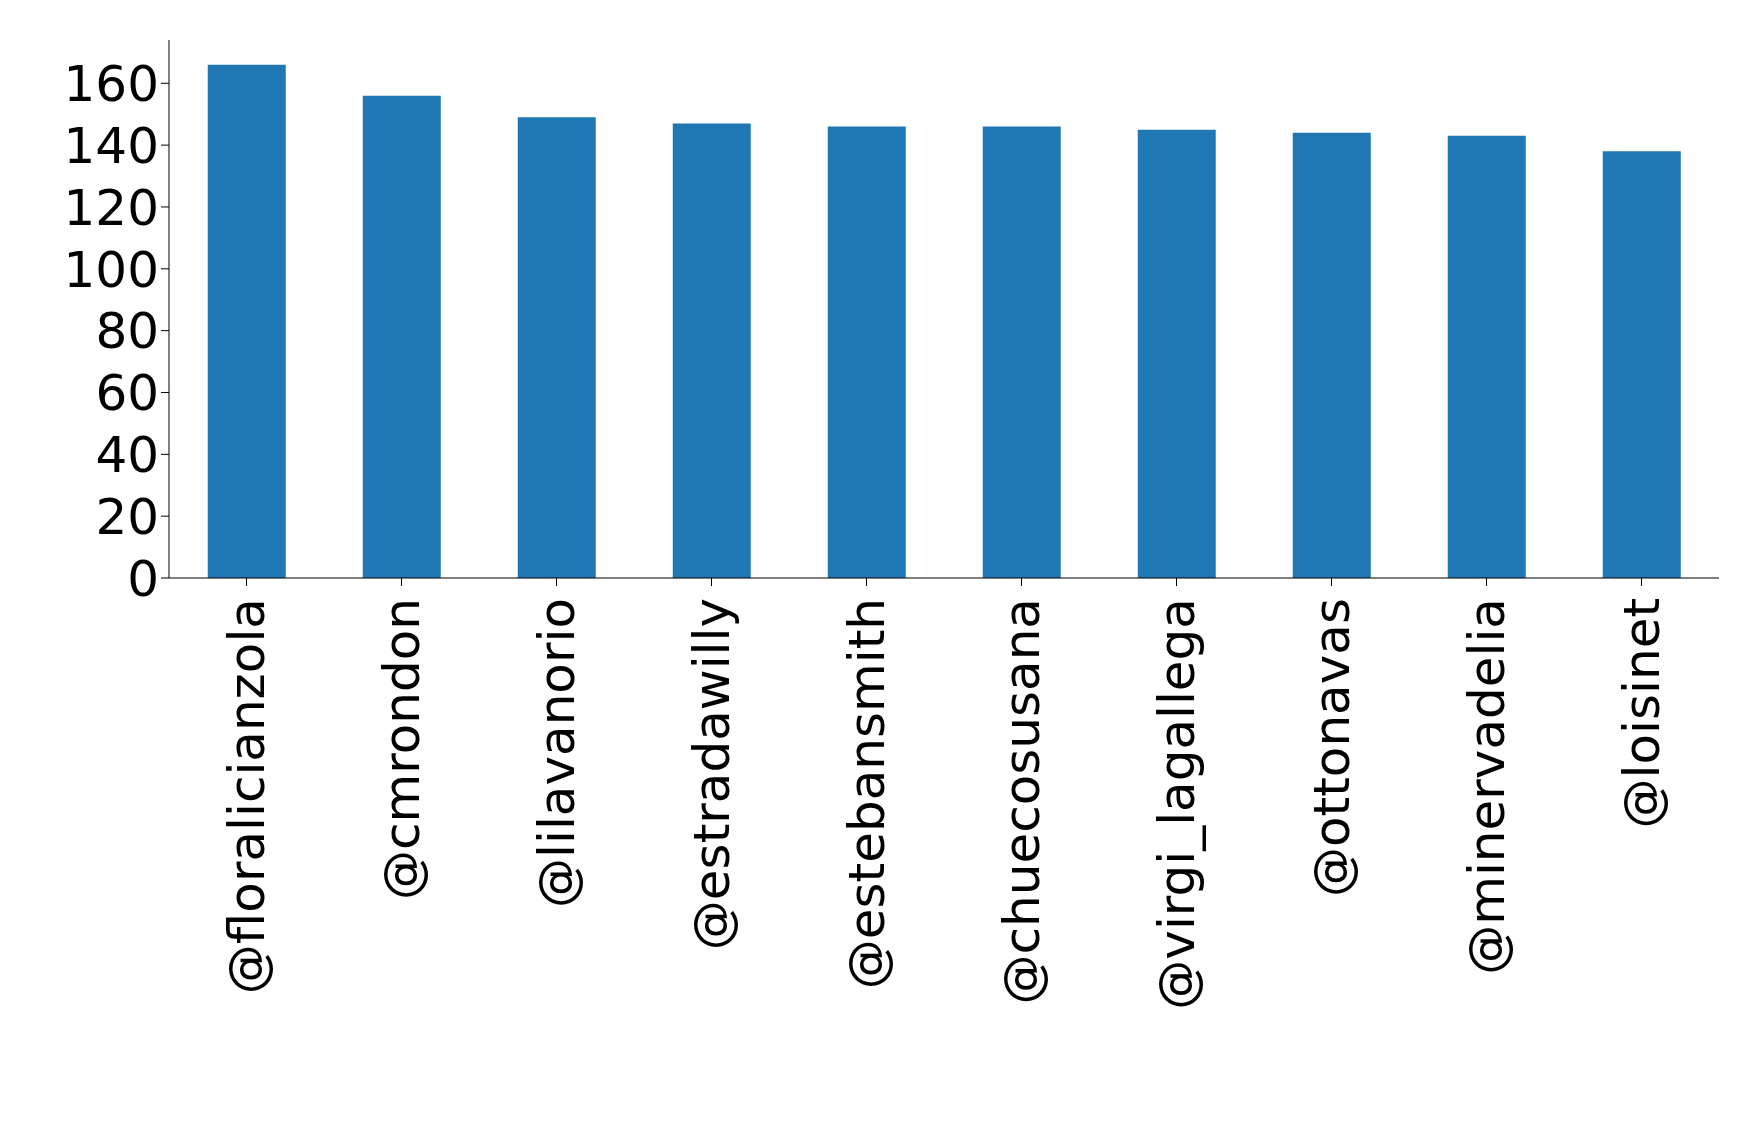  What do you see at coordinates (127, 516) in the screenshot?
I see `y-tick-label: 20` at bounding box center [127, 516].